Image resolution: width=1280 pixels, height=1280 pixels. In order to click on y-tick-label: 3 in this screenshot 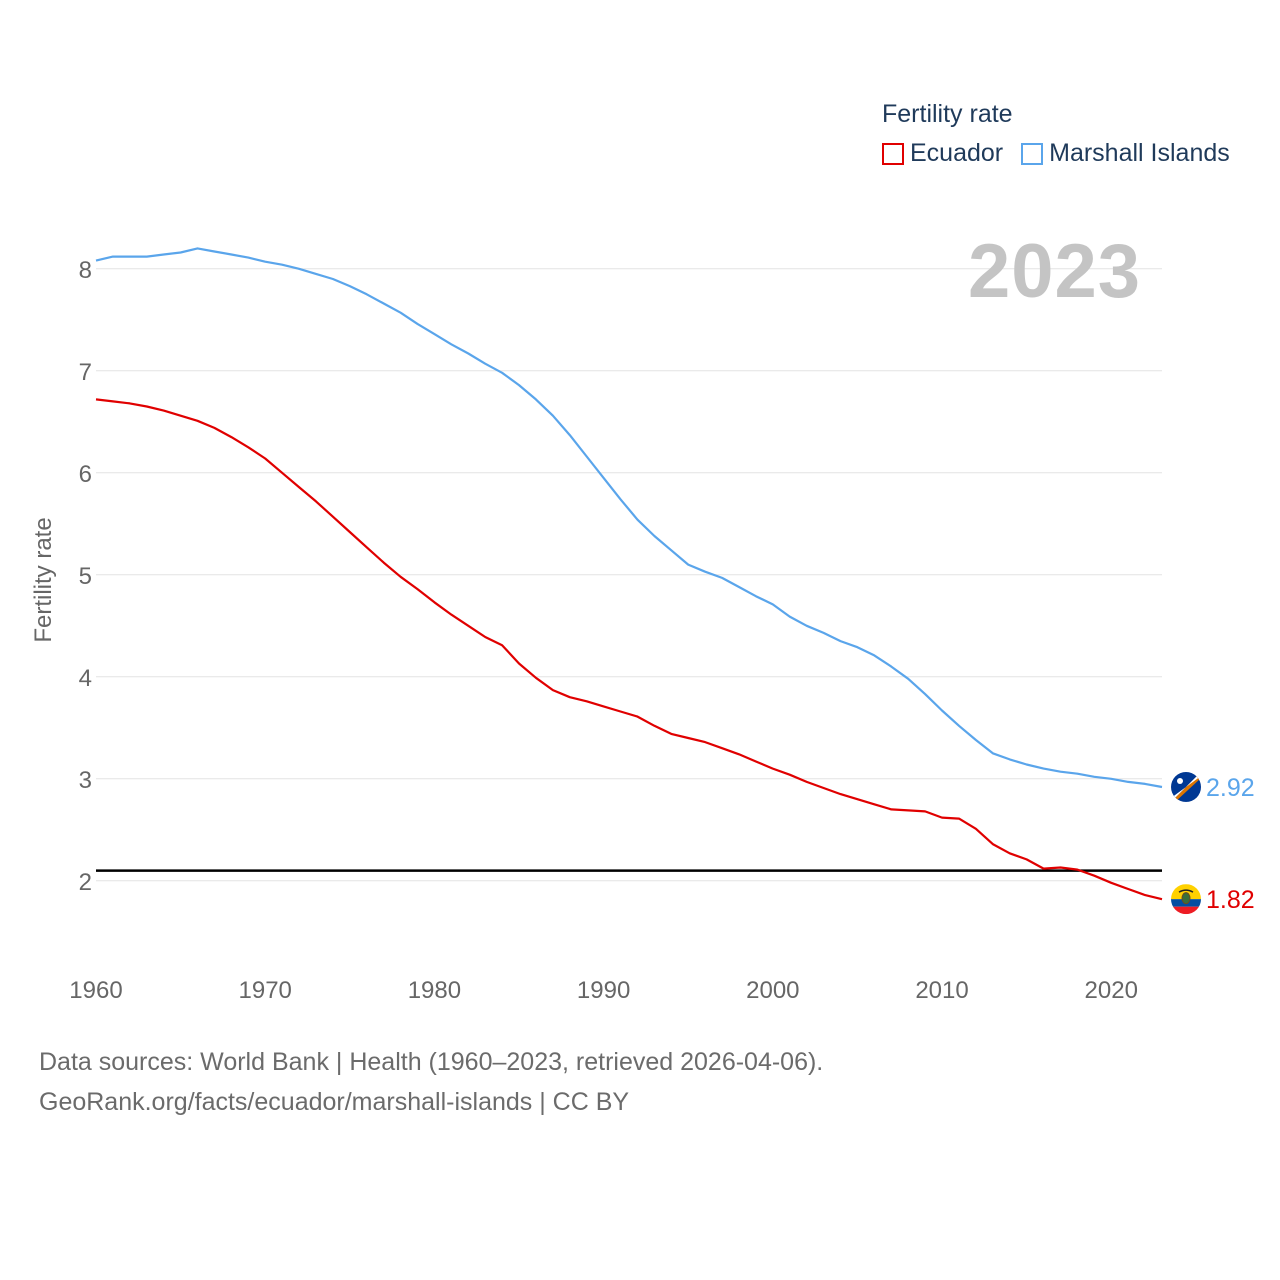, I will do `click(85, 780)`.